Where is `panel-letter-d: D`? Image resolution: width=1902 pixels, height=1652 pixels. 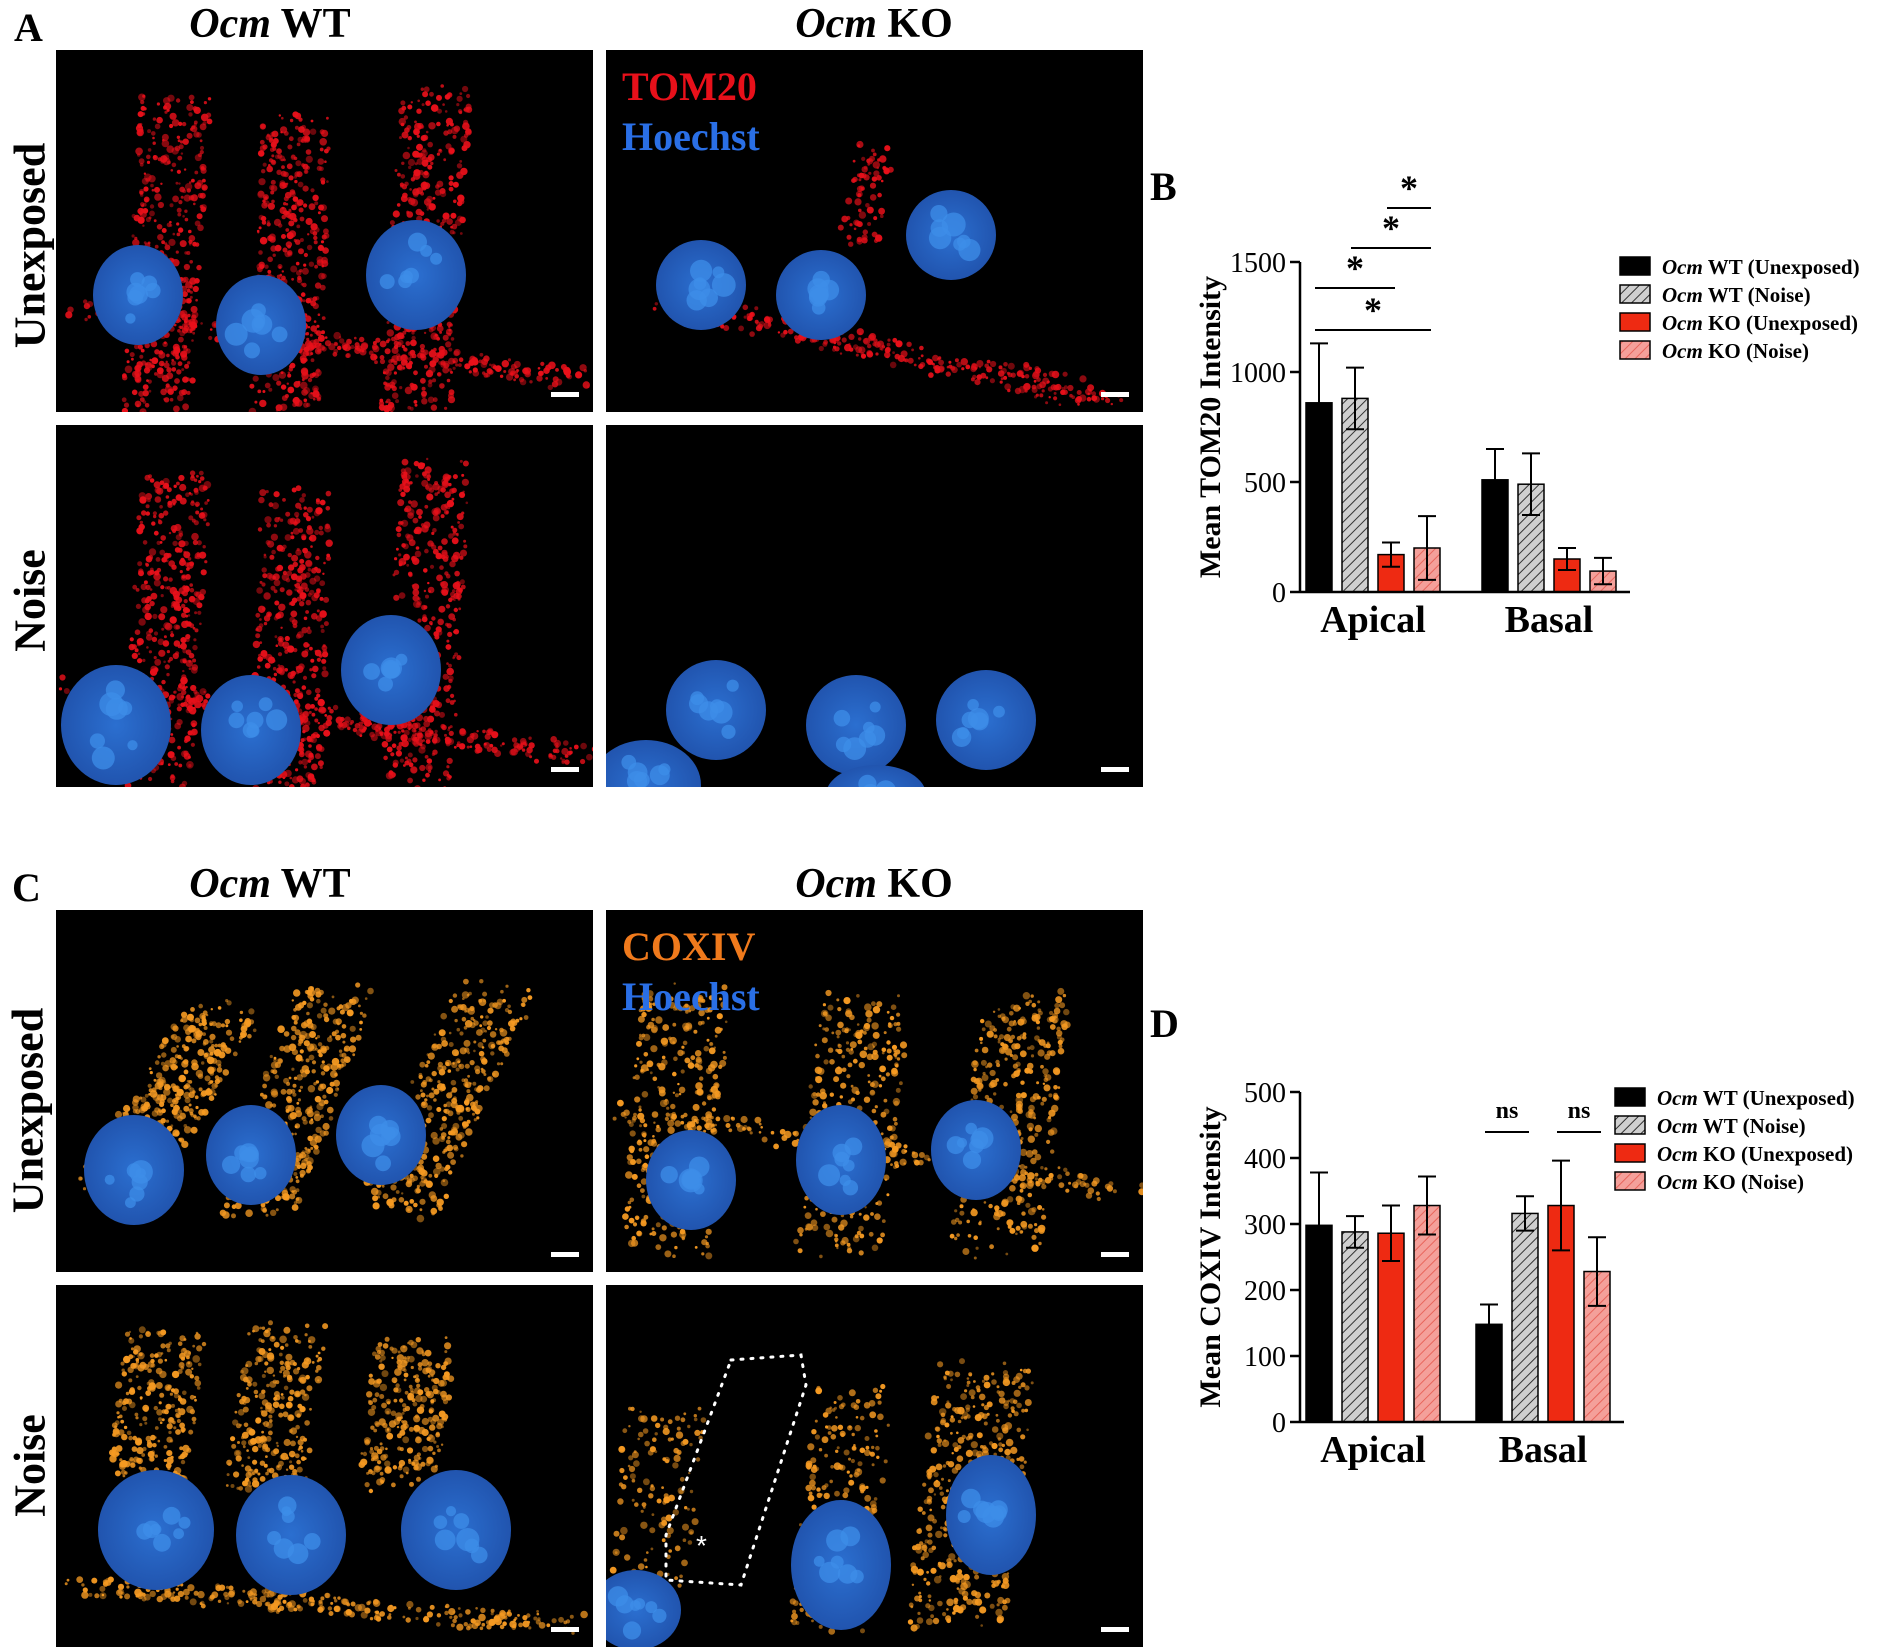
panel-letter-d: D is located at coordinates (1164, 1023).